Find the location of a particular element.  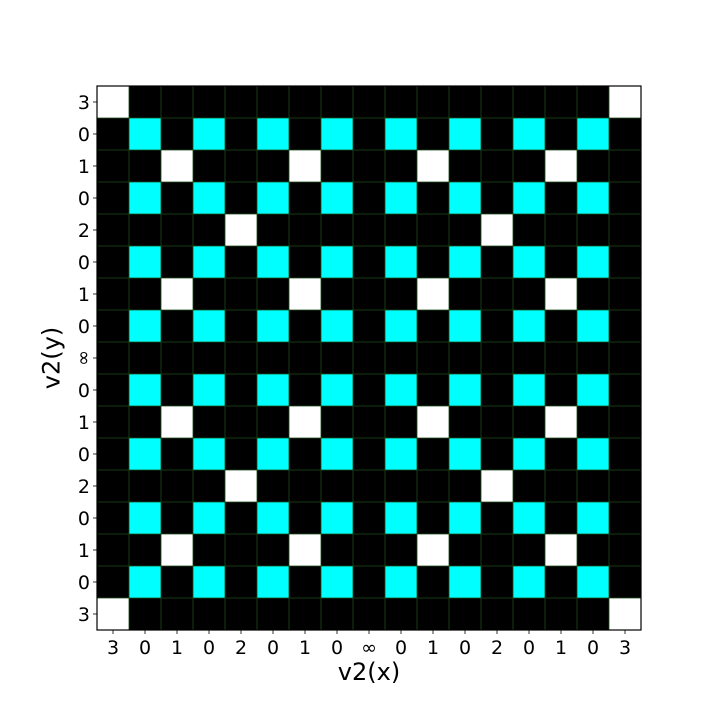

x-axis-label: v2(x) is located at coordinates (369, 672).